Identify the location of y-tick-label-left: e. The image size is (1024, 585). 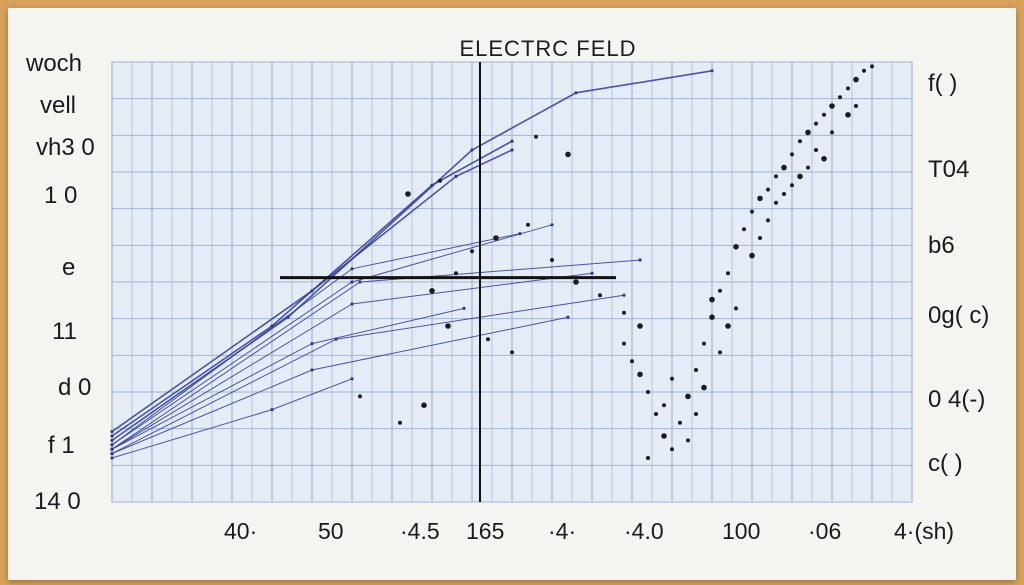
(69, 267).